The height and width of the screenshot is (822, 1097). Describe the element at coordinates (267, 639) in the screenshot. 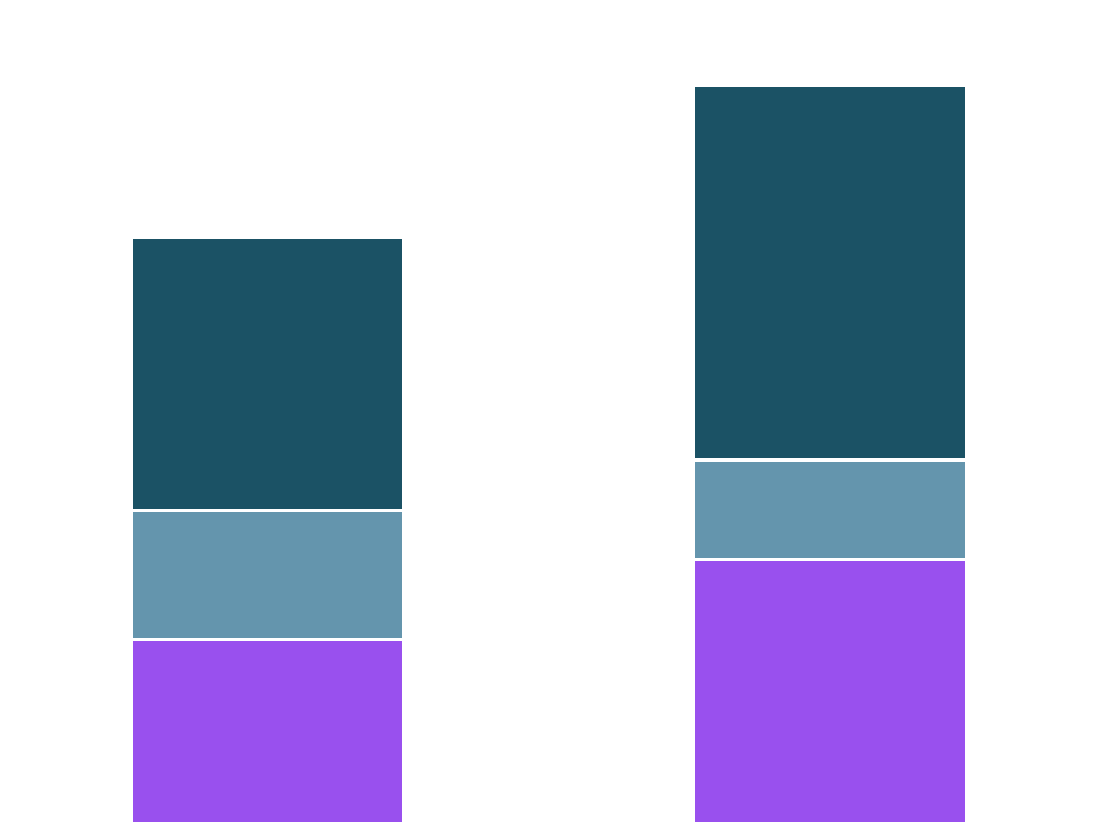

I see `bar-1-separator-lower` at that location.